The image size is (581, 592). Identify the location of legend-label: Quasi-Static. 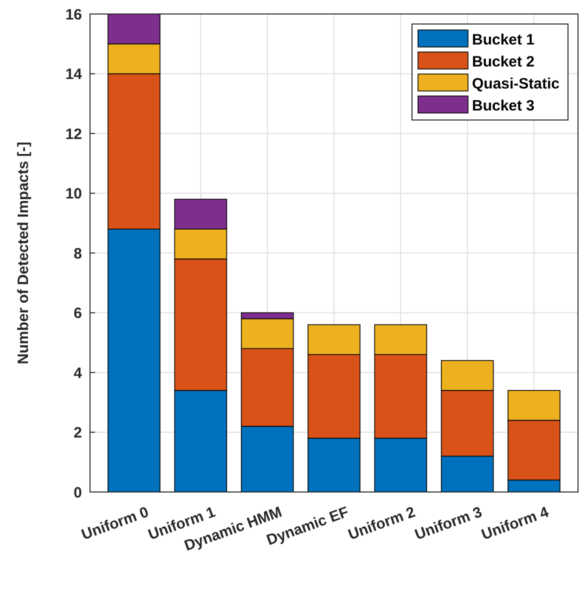
(516, 83).